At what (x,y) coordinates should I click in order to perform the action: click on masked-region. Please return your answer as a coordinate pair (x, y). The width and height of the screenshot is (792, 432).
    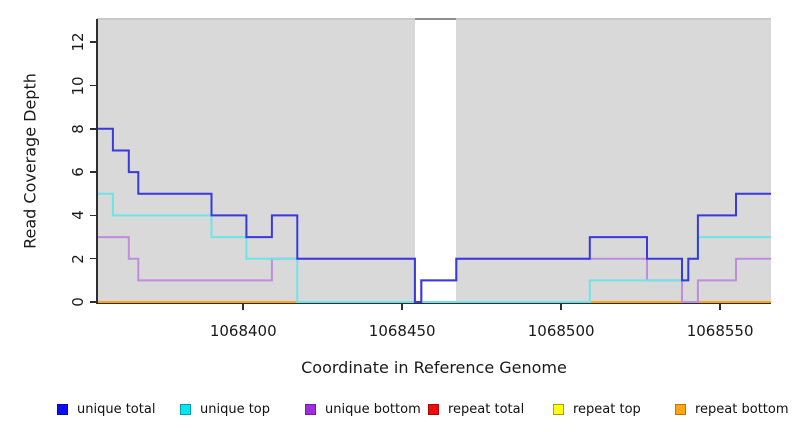
    Looking at the image, I should click on (435, 161).